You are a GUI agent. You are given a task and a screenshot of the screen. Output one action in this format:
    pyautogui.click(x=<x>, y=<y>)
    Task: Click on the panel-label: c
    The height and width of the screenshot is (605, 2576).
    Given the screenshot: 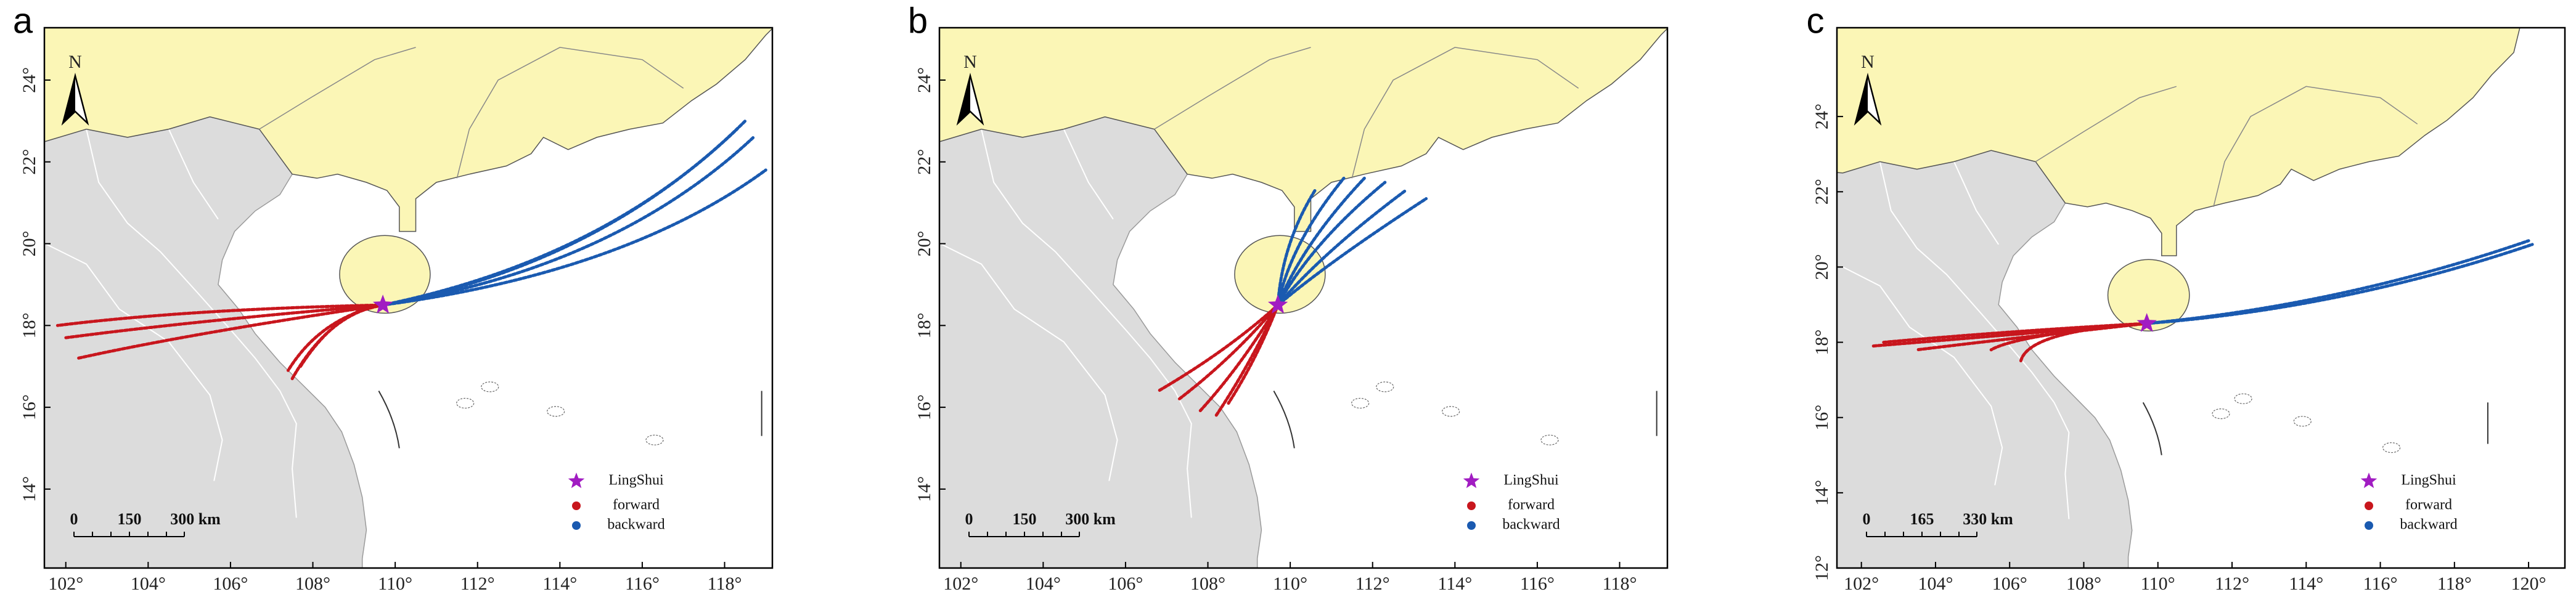 What is the action you would take?
    pyautogui.click(x=1816, y=21)
    